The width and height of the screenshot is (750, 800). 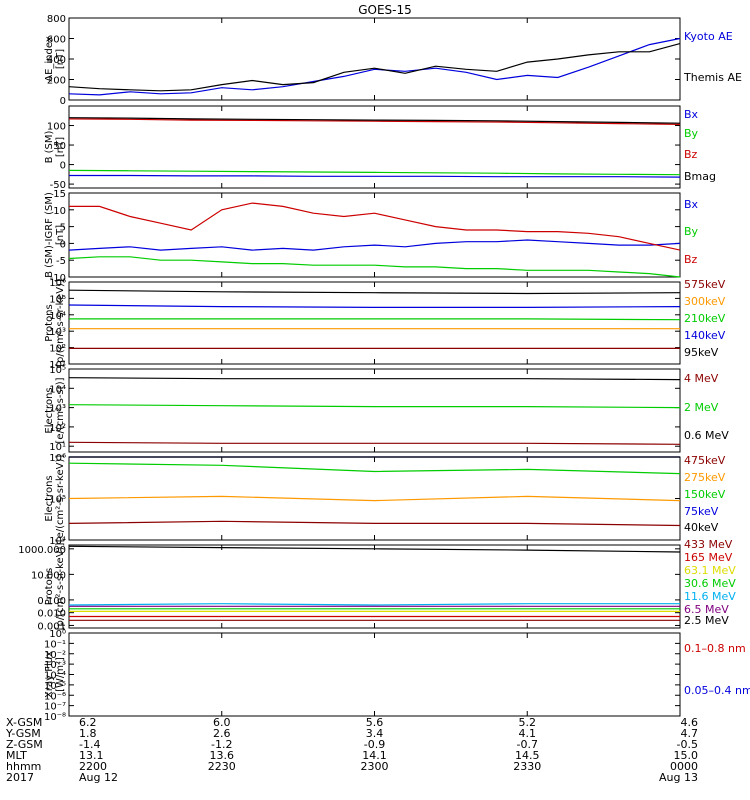 What do you see at coordinates (49, 146) in the screenshot?
I see `y-axis-label: B (SM)` at bounding box center [49, 146].